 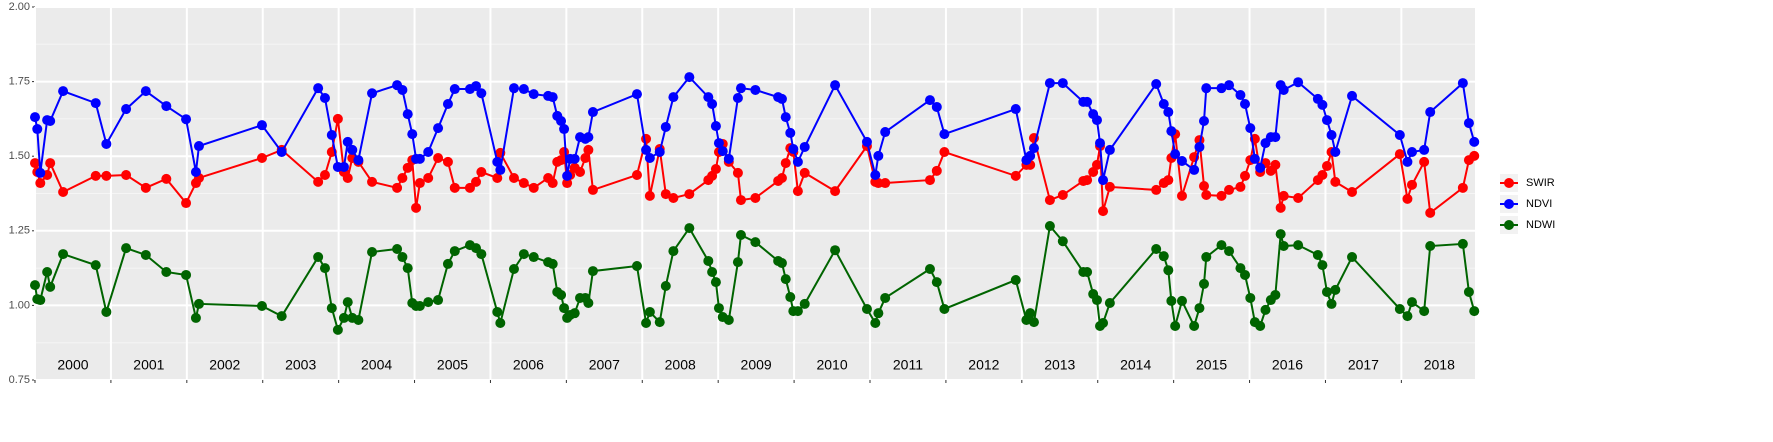 I want to click on year-label: 2011, so click(x=908, y=365).